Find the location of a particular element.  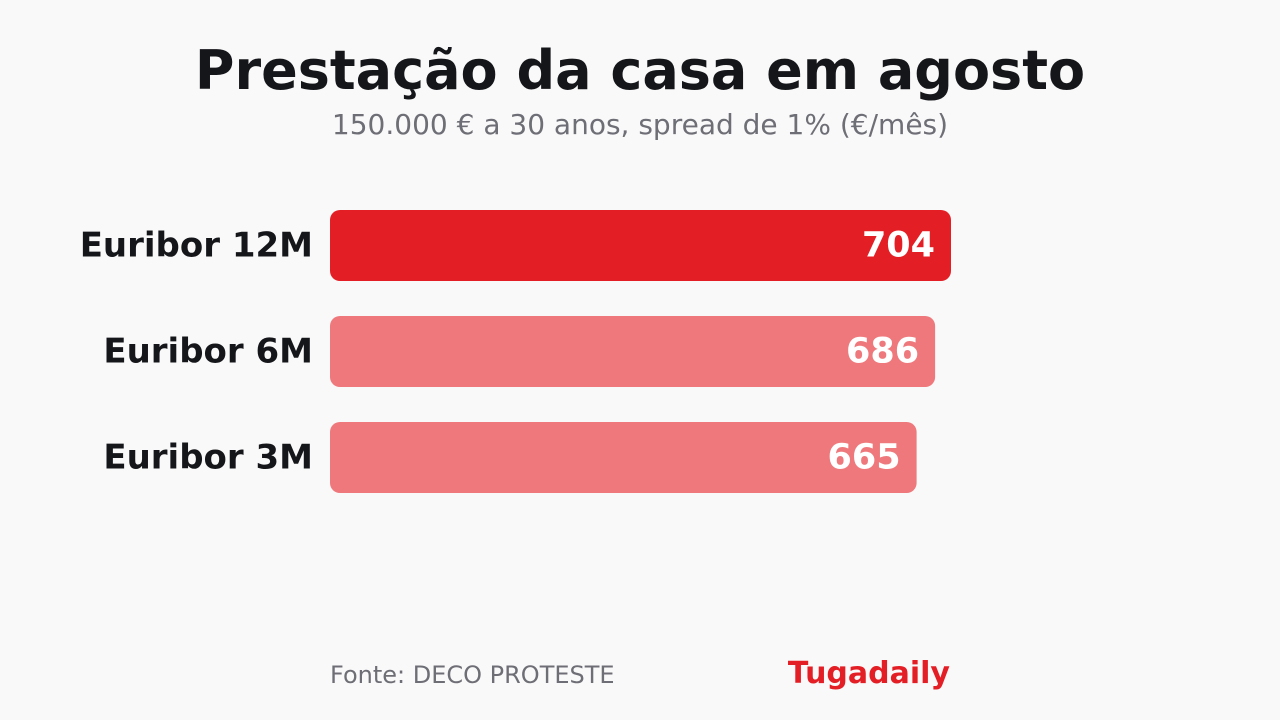

value-label: 665 is located at coordinates (864, 458).